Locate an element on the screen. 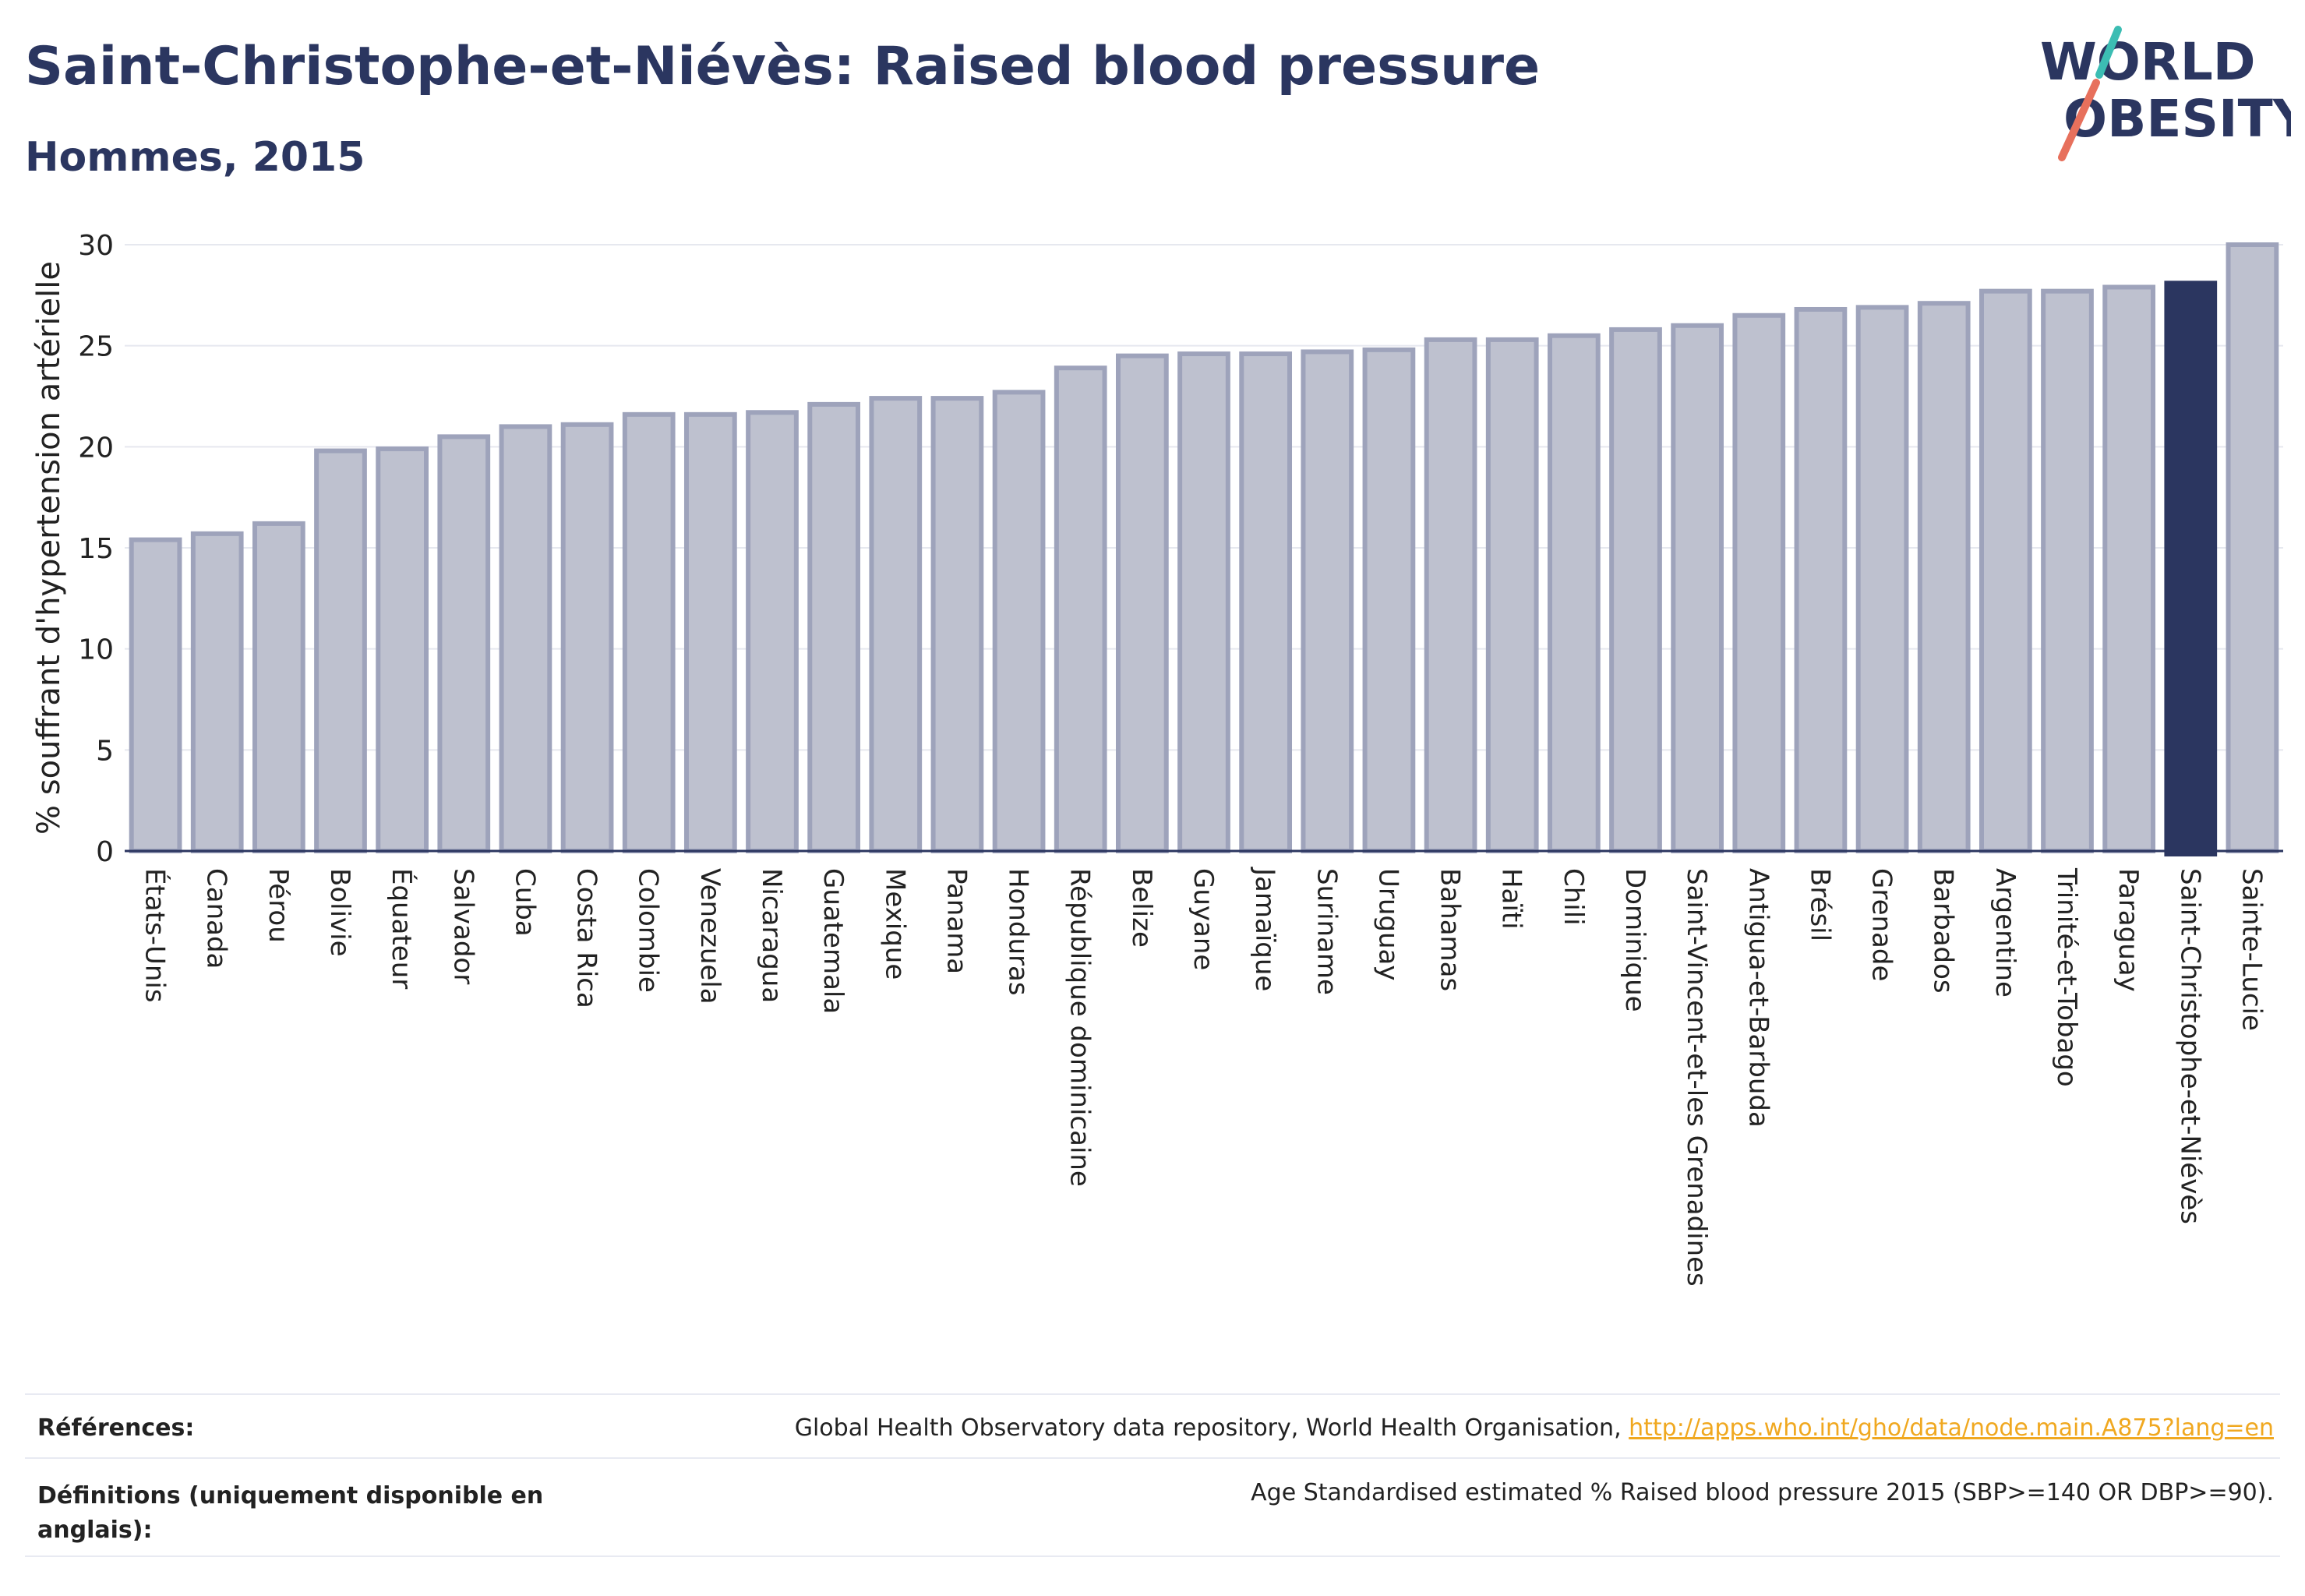 The width and height of the screenshot is (2305, 1596). footer-divider-top is located at coordinates (1152, 1394).